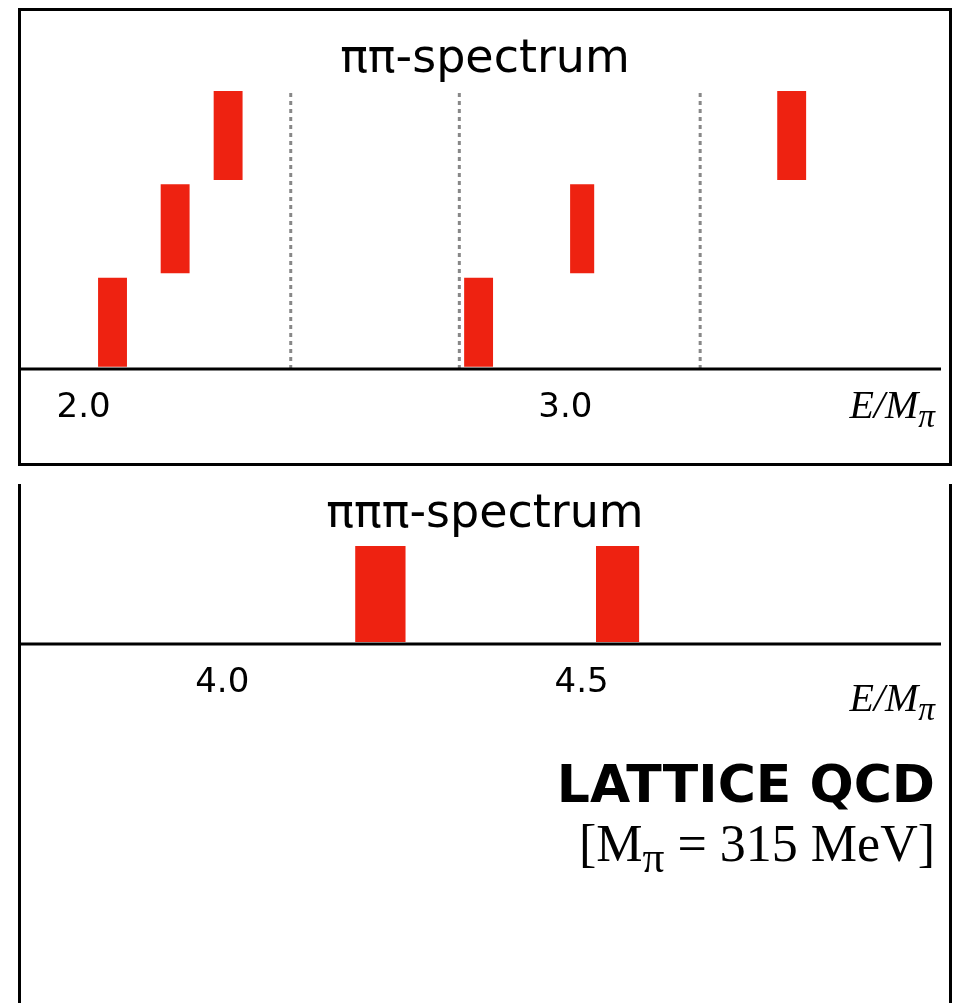 The image size is (959, 1003). What do you see at coordinates (485, 512) in the screenshot?
I see `chart-title: πππ-spectrum` at bounding box center [485, 512].